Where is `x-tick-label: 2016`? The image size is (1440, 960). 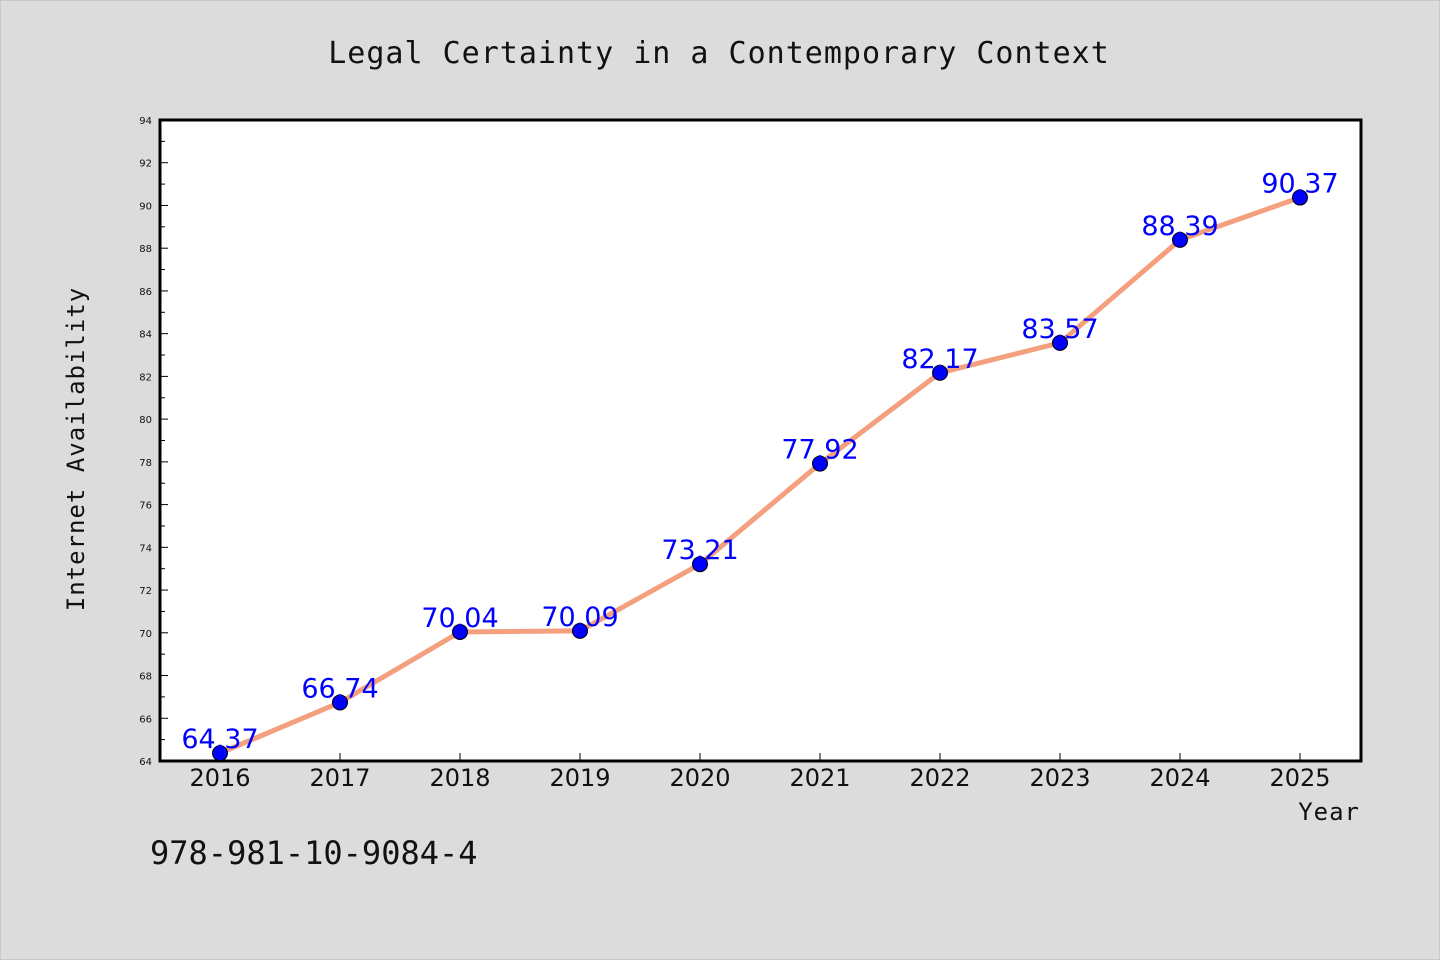
x-tick-label: 2016 is located at coordinates (219, 778).